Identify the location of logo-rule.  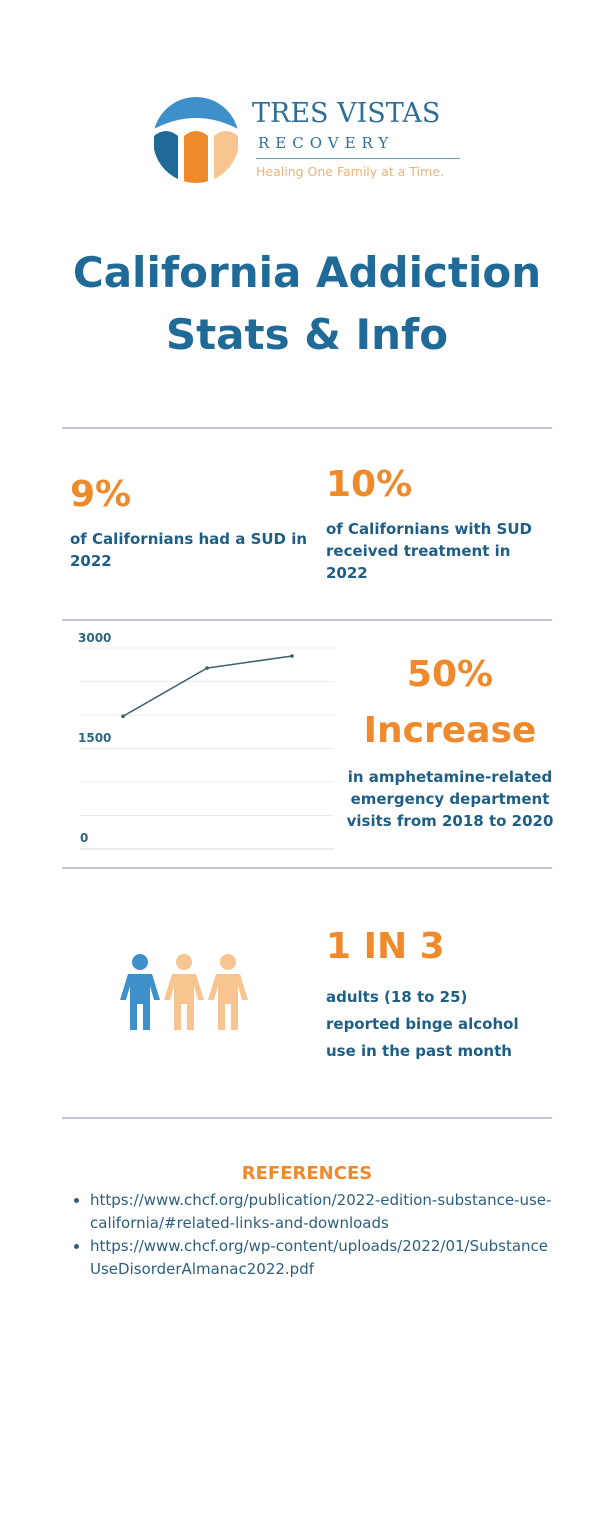
(358, 158).